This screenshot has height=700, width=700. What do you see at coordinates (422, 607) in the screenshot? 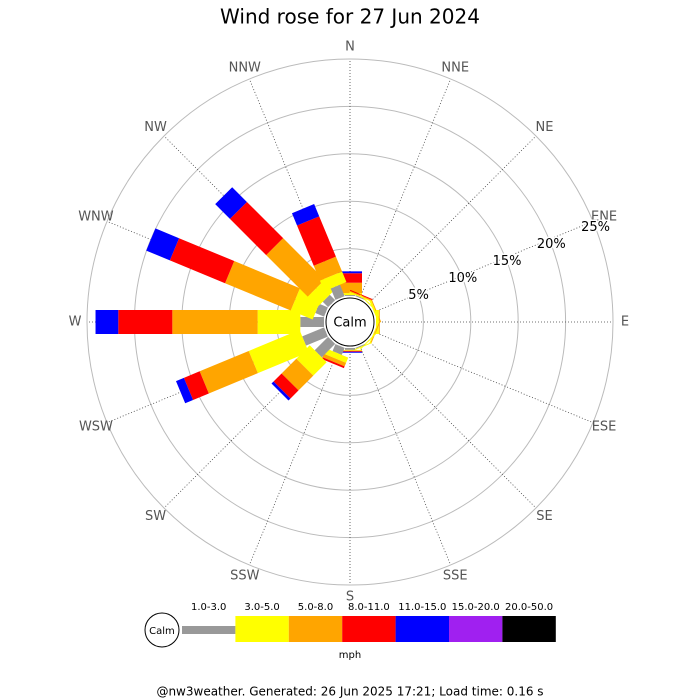
I see `legend-label: 11.0-15.0` at bounding box center [422, 607].